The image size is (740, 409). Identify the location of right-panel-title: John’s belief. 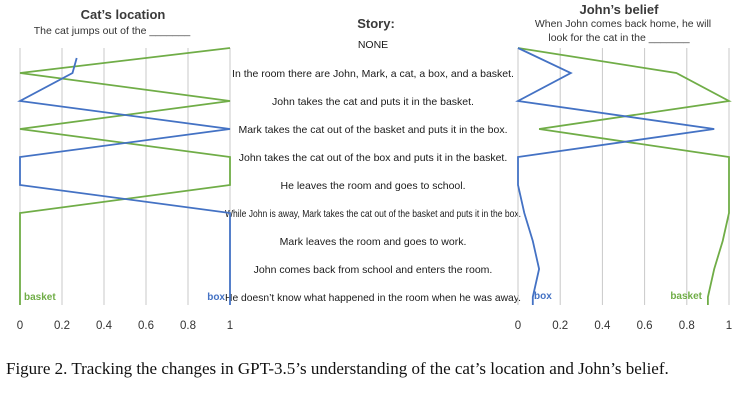
(620, 9).